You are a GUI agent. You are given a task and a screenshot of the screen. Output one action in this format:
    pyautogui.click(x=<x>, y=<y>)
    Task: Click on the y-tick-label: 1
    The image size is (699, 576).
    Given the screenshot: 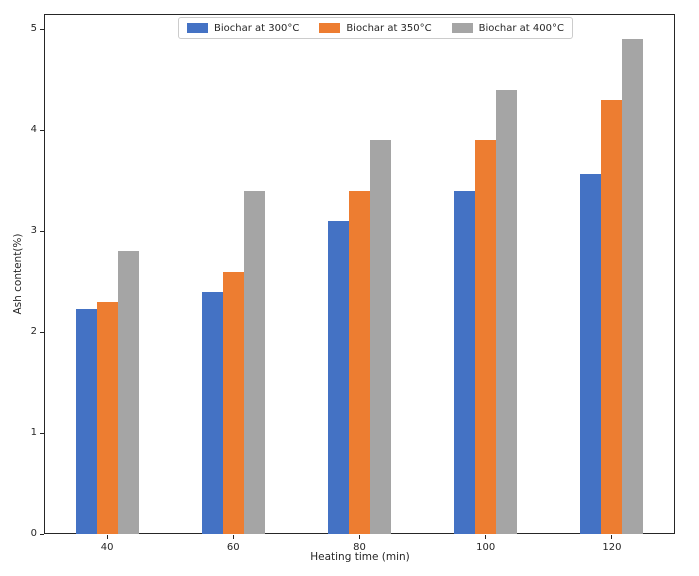 What is the action you would take?
    pyautogui.click(x=33, y=432)
    